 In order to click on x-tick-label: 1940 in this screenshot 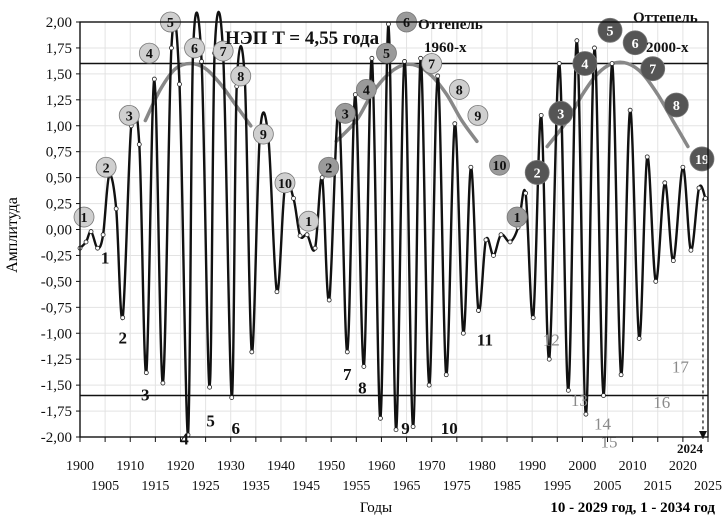, I will do `click(281, 466)`.